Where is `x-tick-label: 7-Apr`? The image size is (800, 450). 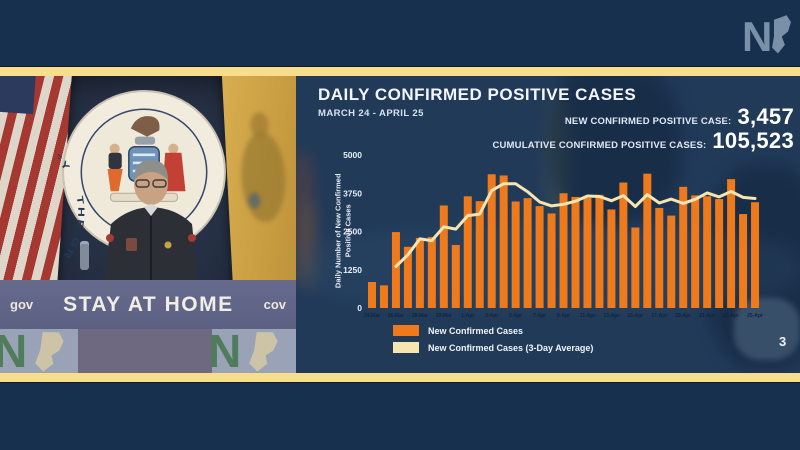 x-tick-label: 7-Apr is located at coordinates (539, 316).